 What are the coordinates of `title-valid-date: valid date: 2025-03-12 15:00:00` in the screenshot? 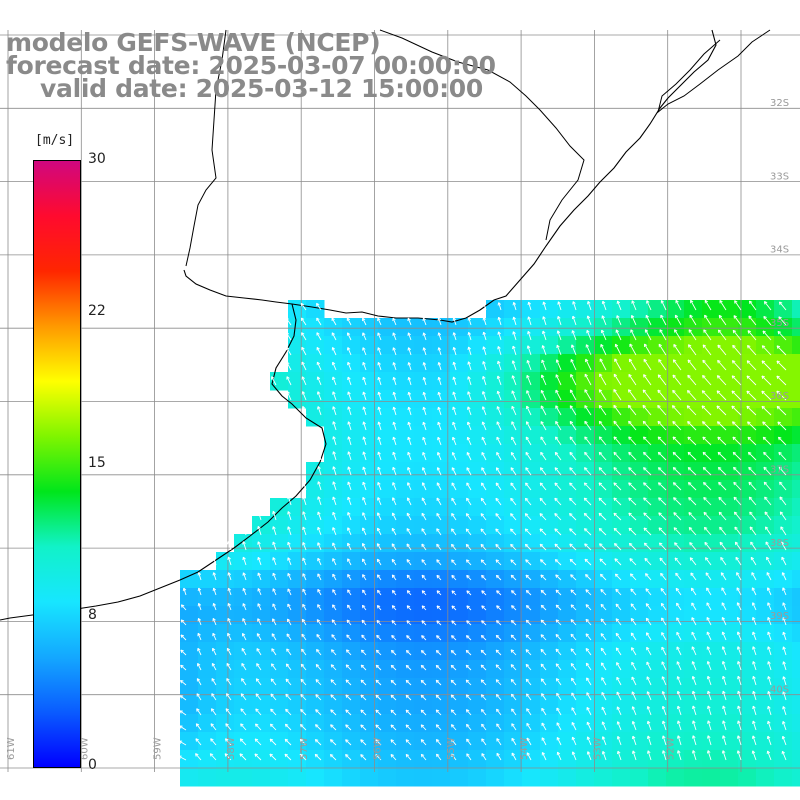 It's located at (261, 88).